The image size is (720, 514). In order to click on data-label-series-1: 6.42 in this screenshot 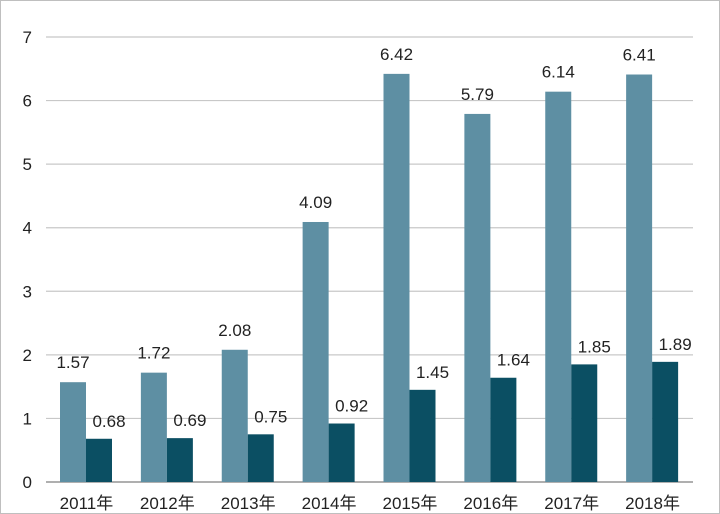, I will do `click(396, 54)`.